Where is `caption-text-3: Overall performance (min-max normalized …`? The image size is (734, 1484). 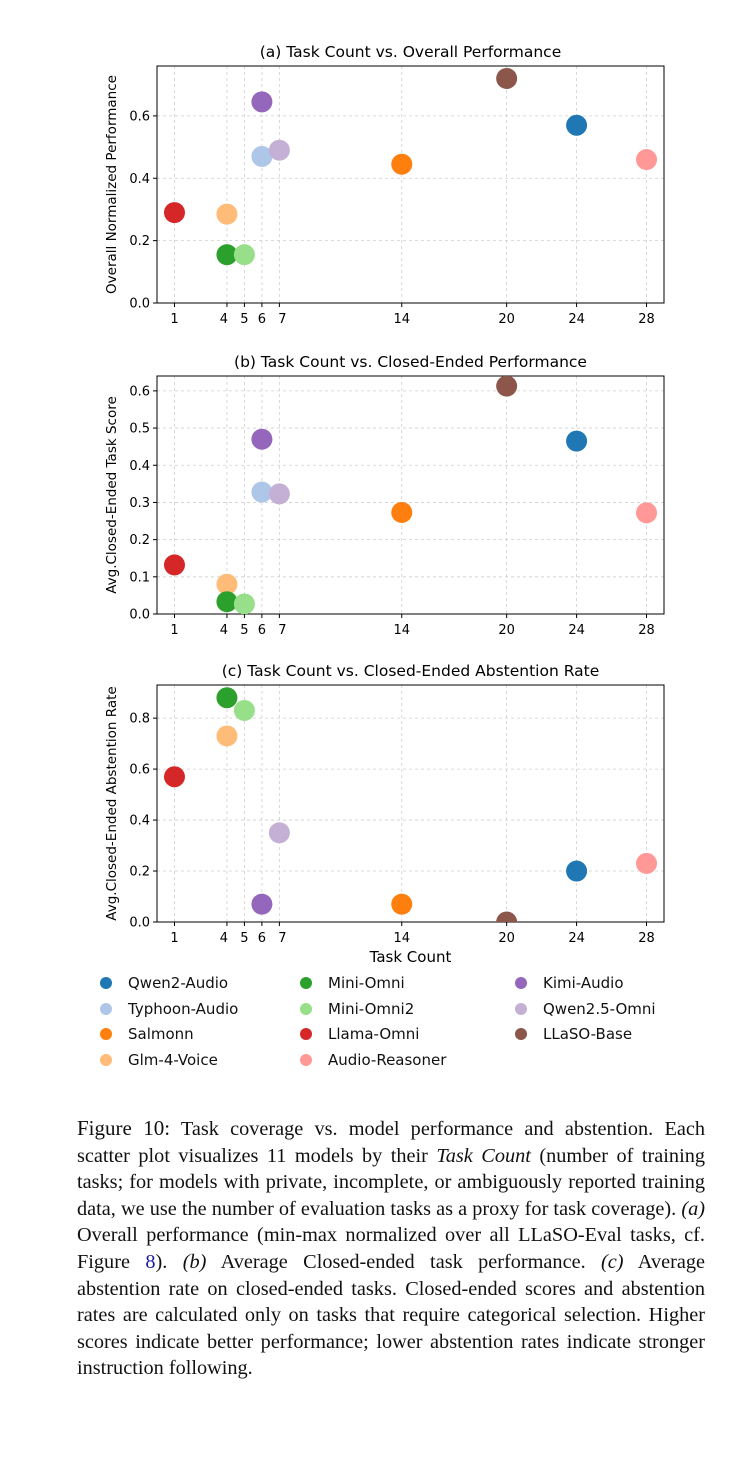
caption-text-3: Overall performance (min-max normalized … is located at coordinates (391, 1248).